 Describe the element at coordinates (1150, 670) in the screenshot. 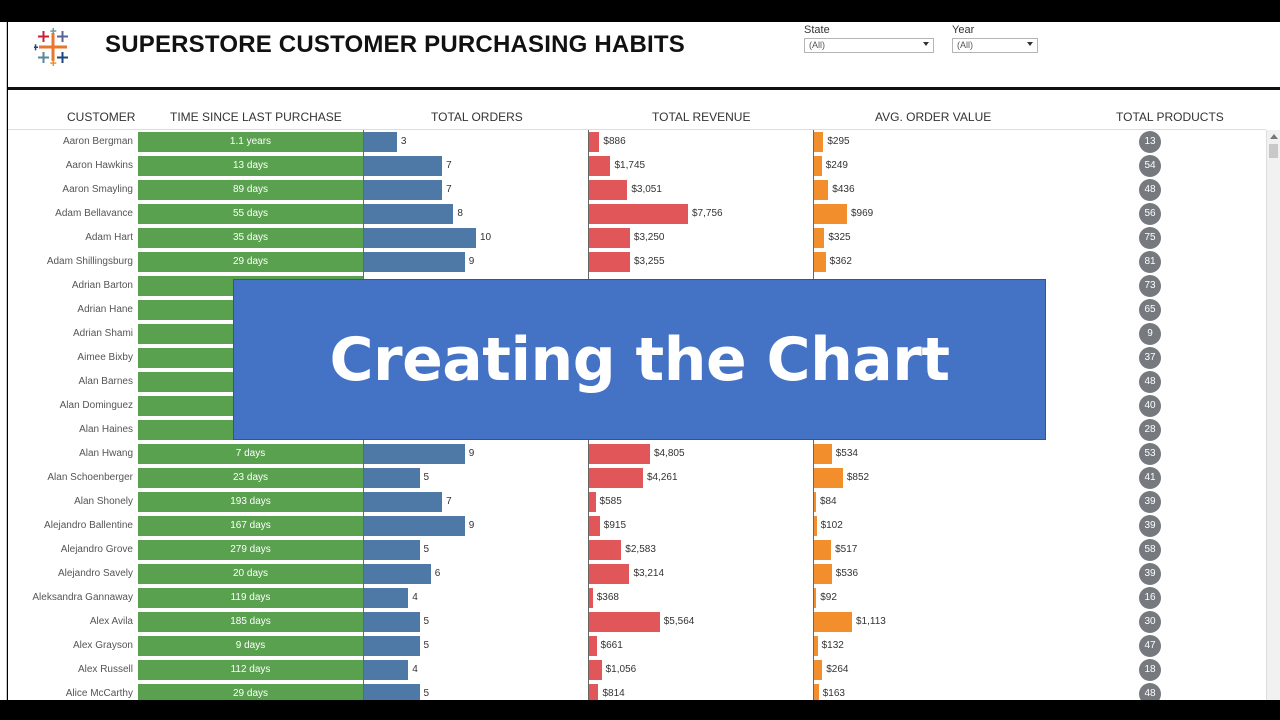

I see `products-circle: 18` at that location.